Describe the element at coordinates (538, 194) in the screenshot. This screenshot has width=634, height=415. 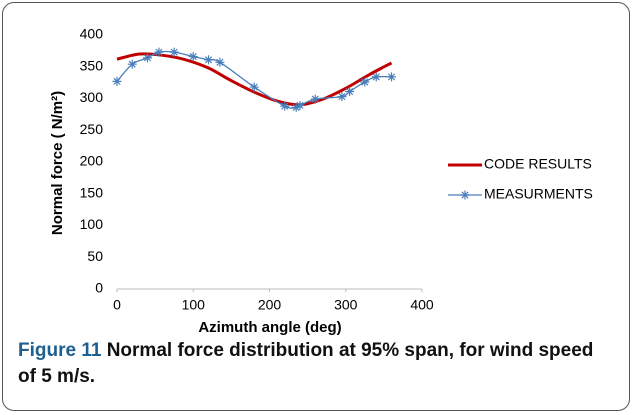
I see `legend-label: MEASURMENTS` at that location.